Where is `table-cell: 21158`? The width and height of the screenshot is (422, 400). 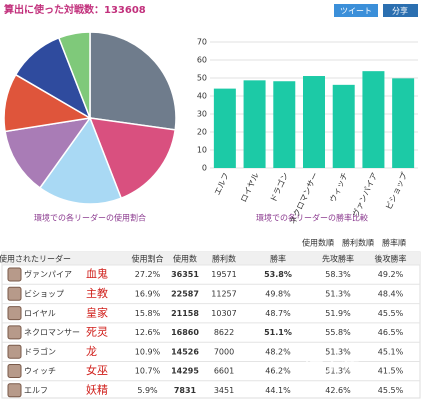
table-cell: 21158 is located at coordinates (185, 313).